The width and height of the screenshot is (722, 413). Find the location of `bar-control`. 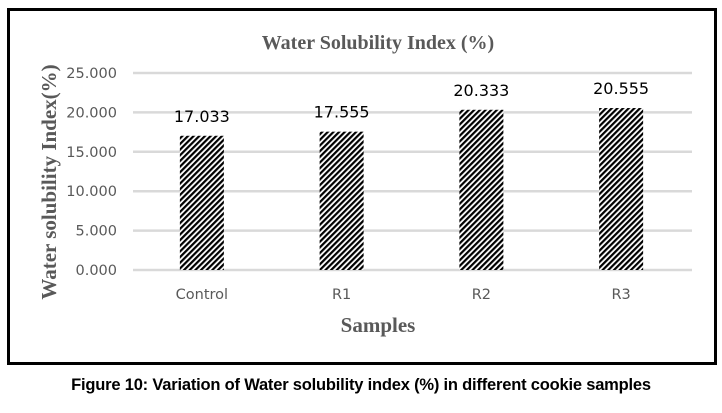

bar-control is located at coordinates (201, 202).